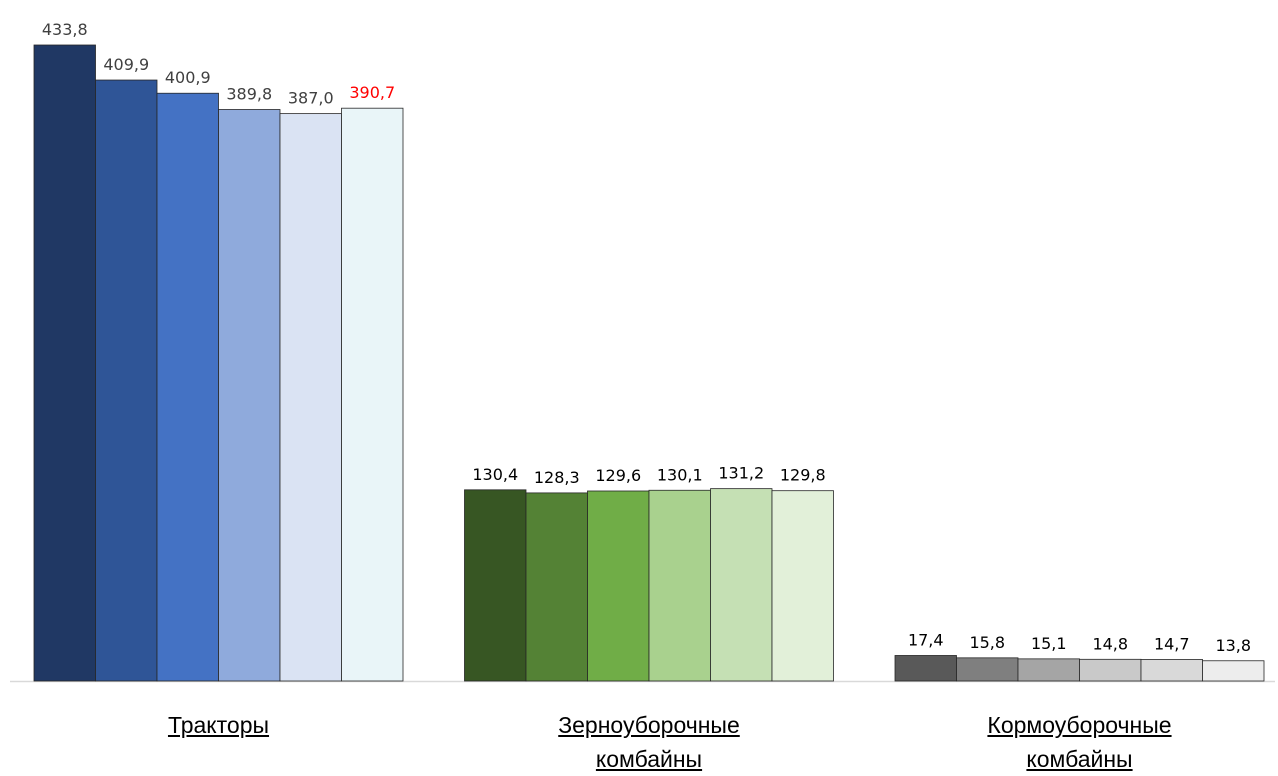 The image size is (1278, 776). What do you see at coordinates (987, 642) in the screenshot?
I see `value-label: 15,8` at bounding box center [987, 642].